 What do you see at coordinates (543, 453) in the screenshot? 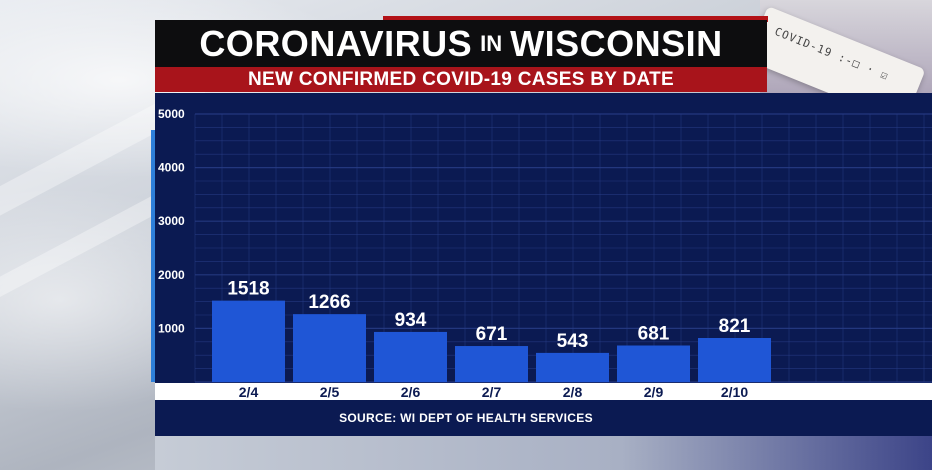
I see `background-bottom` at bounding box center [543, 453].